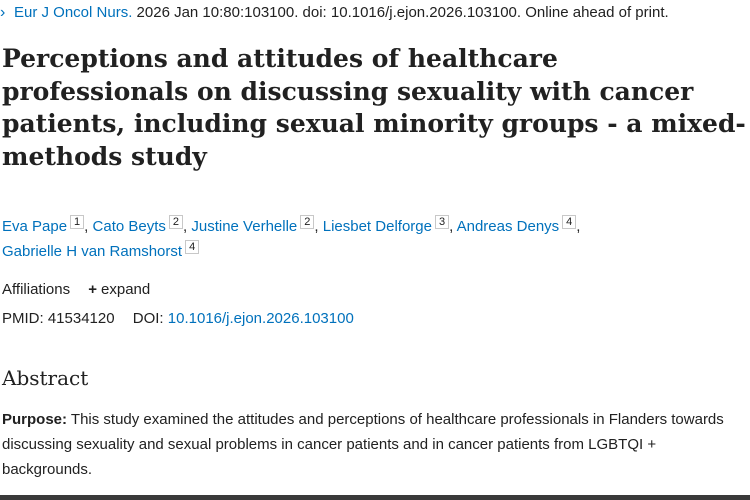 The width and height of the screenshot is (750, 500). I want to click on author-link: Cato Beyts, so click(129, 226).